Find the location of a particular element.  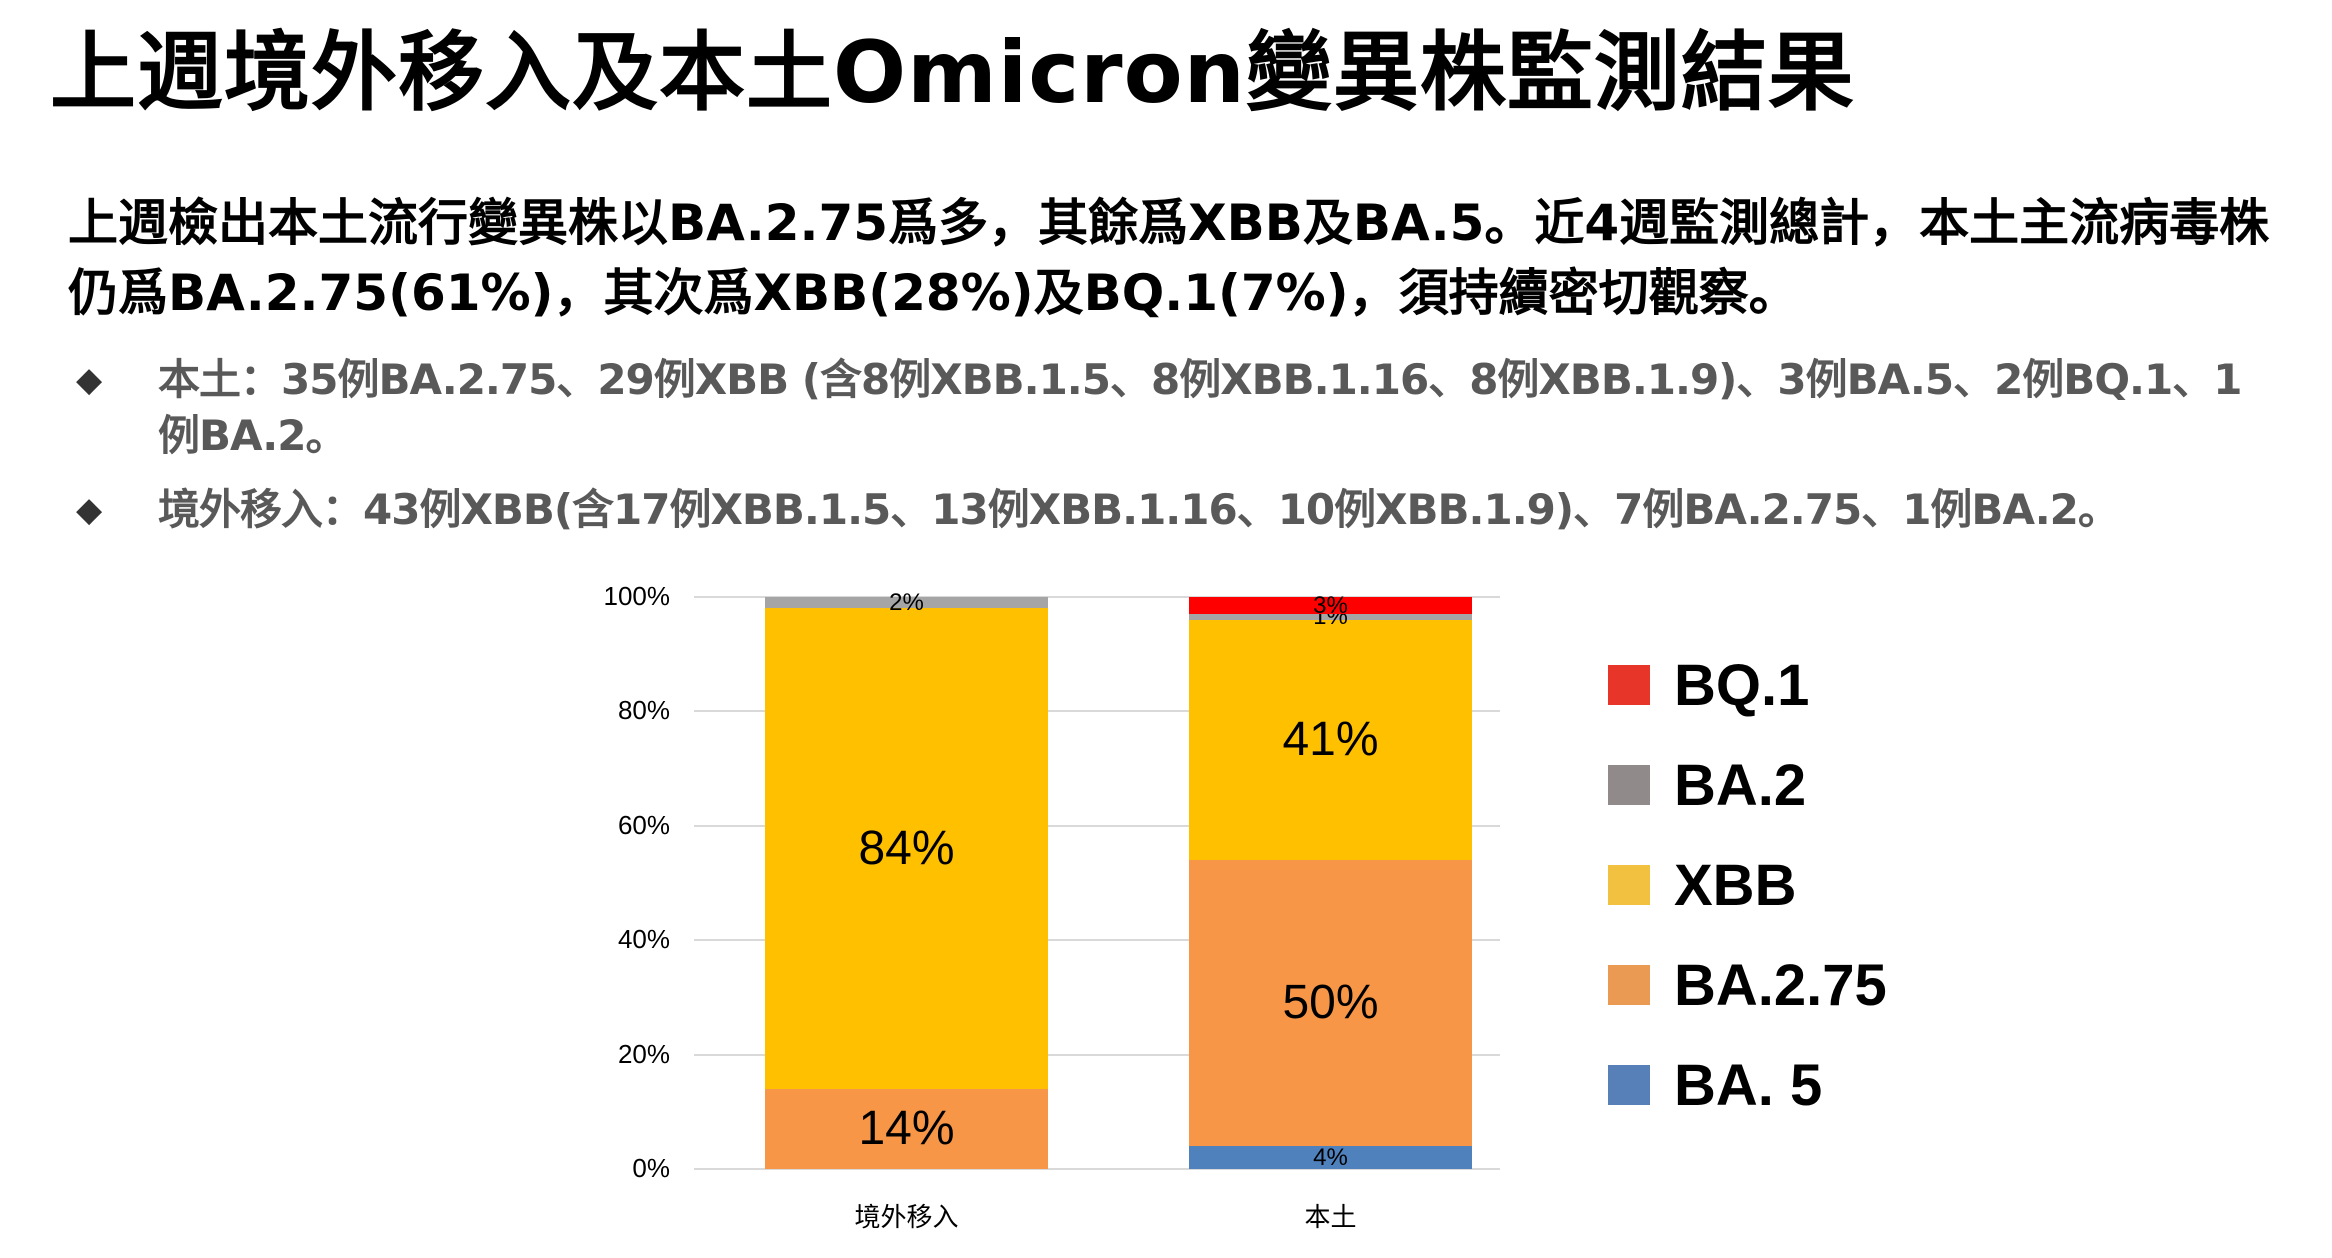

data-label: 4% is located at coordinates (1330, 1157).